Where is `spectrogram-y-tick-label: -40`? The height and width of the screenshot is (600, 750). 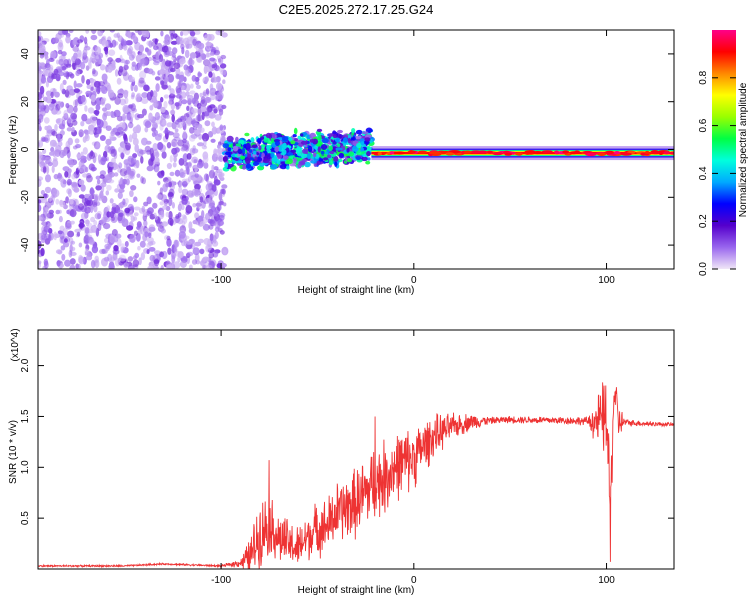 spectrogram-y-tick-label: -40 is located at coordinates (25, 244).